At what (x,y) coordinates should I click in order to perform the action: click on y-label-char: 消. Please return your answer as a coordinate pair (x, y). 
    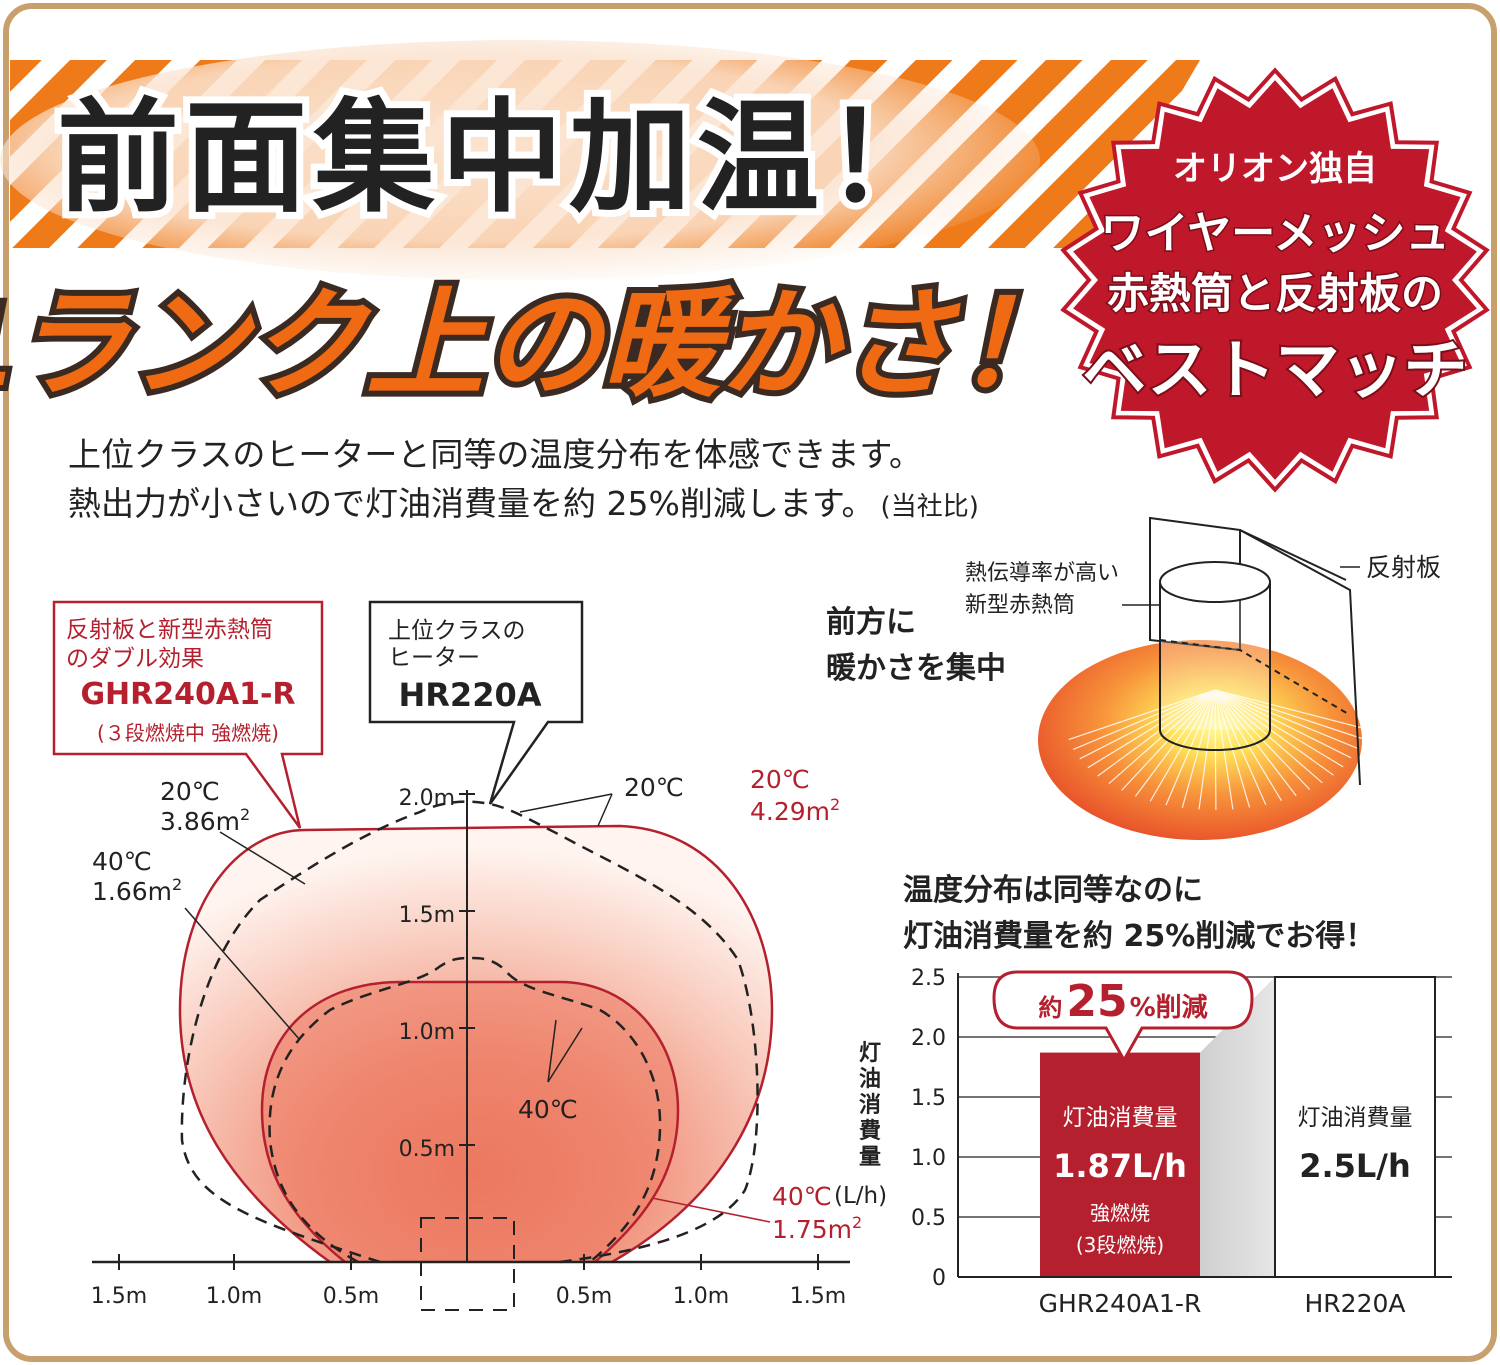
    Looking at the image, I should click on (870, 1105).